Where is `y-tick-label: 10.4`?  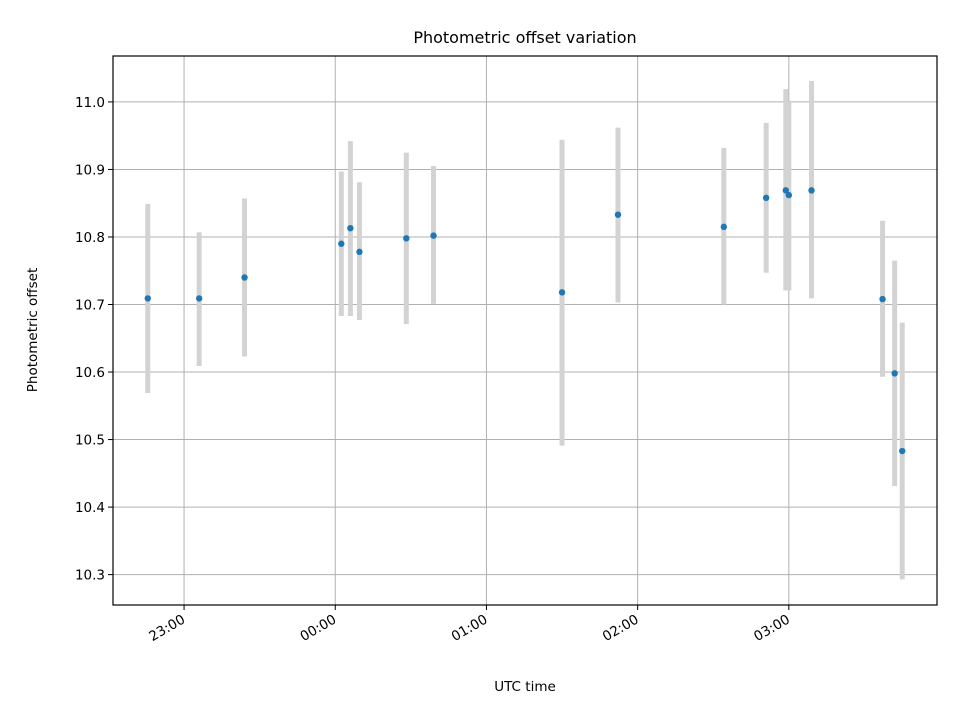
y-tick-label: 10.4 is located at coordinates (90, 508).